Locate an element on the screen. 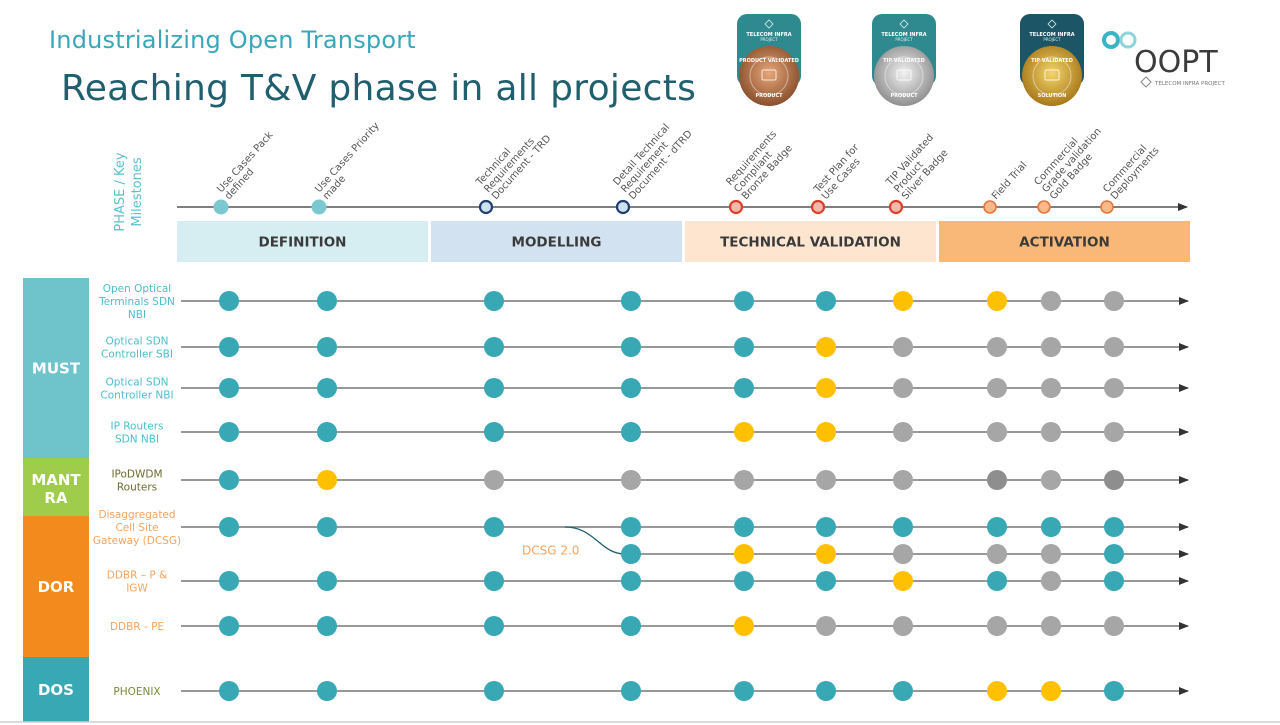 The width and height of the screenshot is (1280, 725). project-label-line: Gateway (DCSG) is located at coordinates (137, 541).